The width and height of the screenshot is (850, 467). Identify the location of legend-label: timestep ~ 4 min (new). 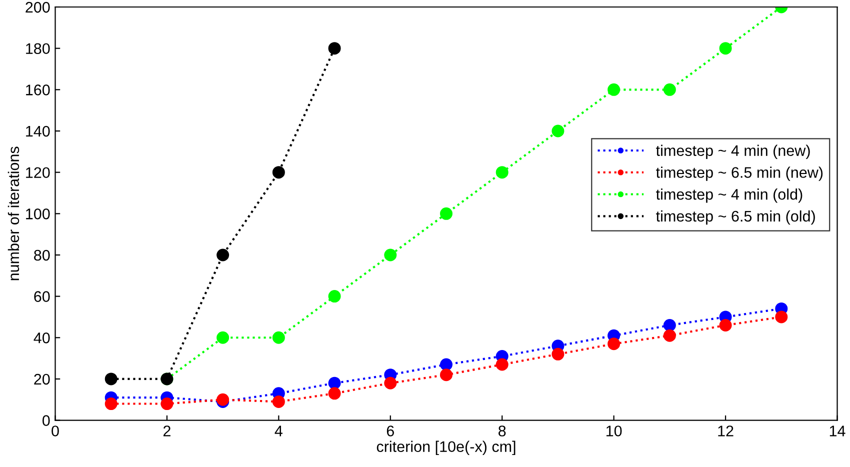
(733, 152).